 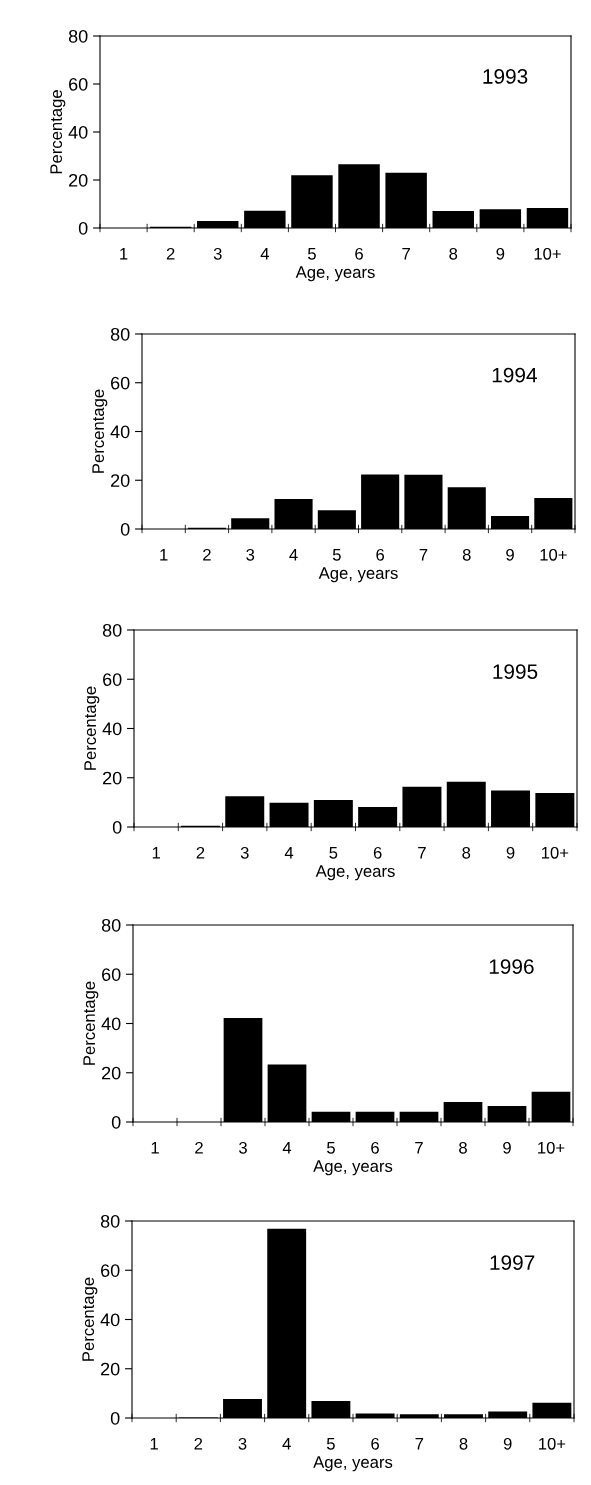 I want to click on annotation: 1994, so click(x=514, y=375).